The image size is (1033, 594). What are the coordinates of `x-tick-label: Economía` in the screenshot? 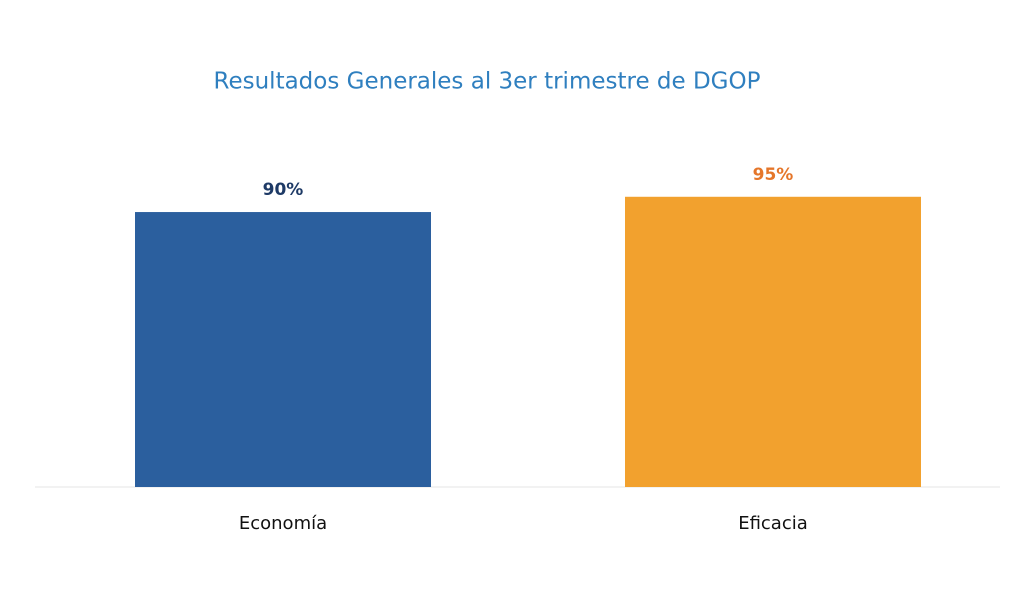 It's located at (283, 523).